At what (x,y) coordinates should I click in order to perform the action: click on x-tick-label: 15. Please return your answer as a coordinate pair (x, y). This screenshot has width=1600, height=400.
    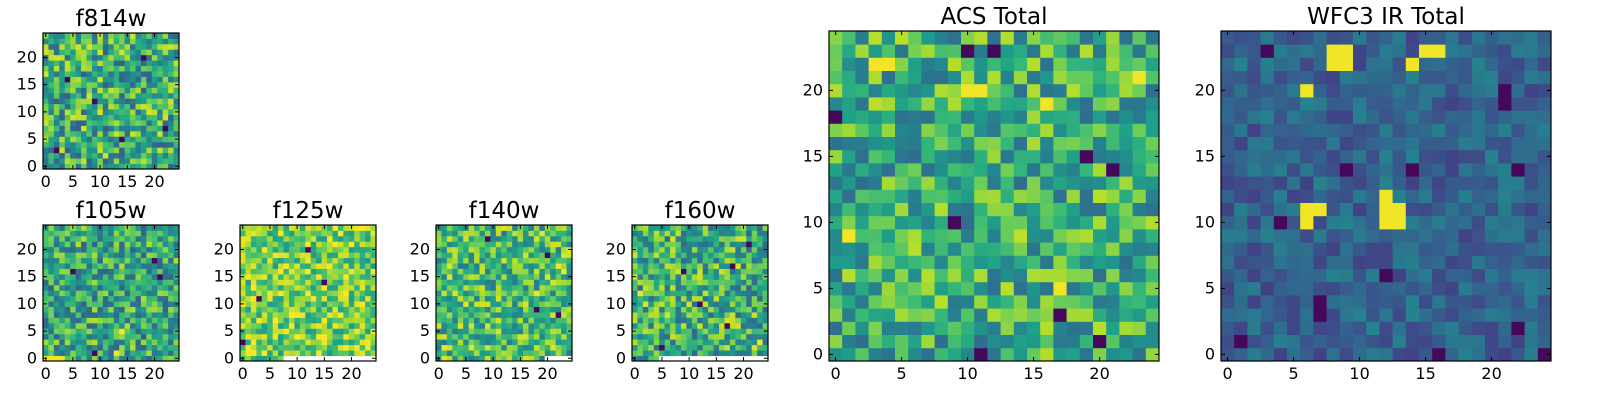
    Looking at the image, I should click on (127, 373).